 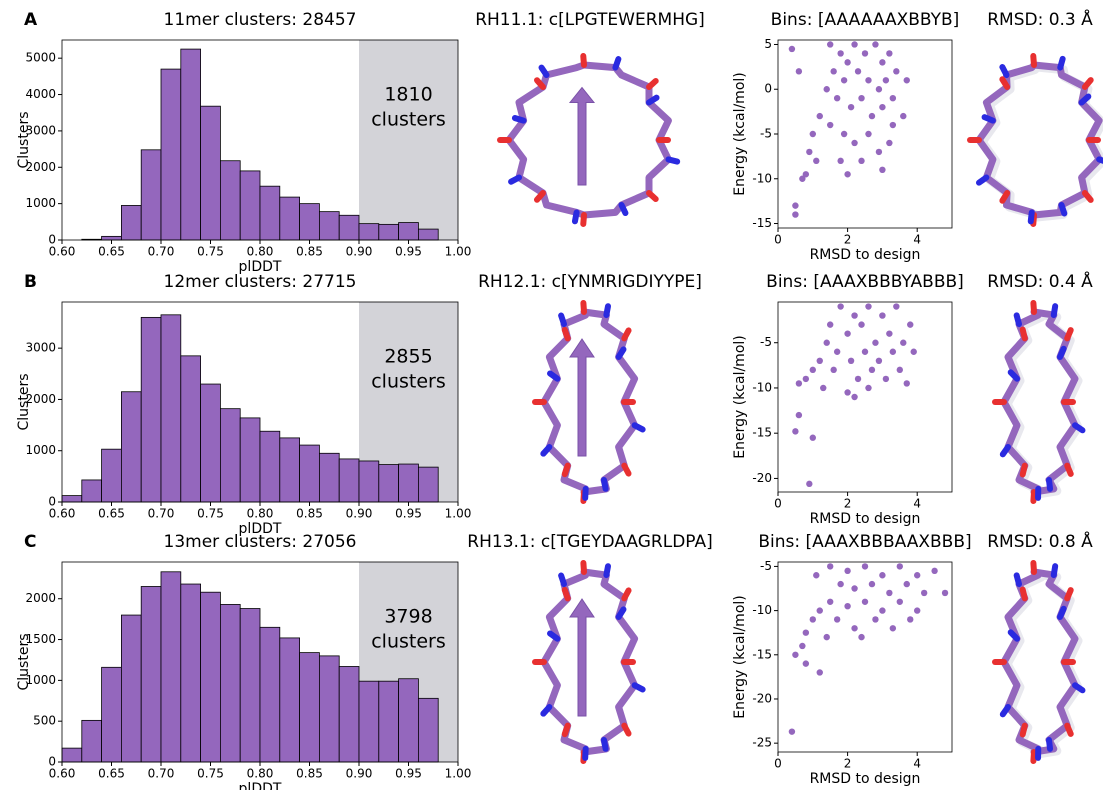 I want to click on chart-title: RH12.1: c[YNMRIGDIYYPE], so click(x=590, y=282).